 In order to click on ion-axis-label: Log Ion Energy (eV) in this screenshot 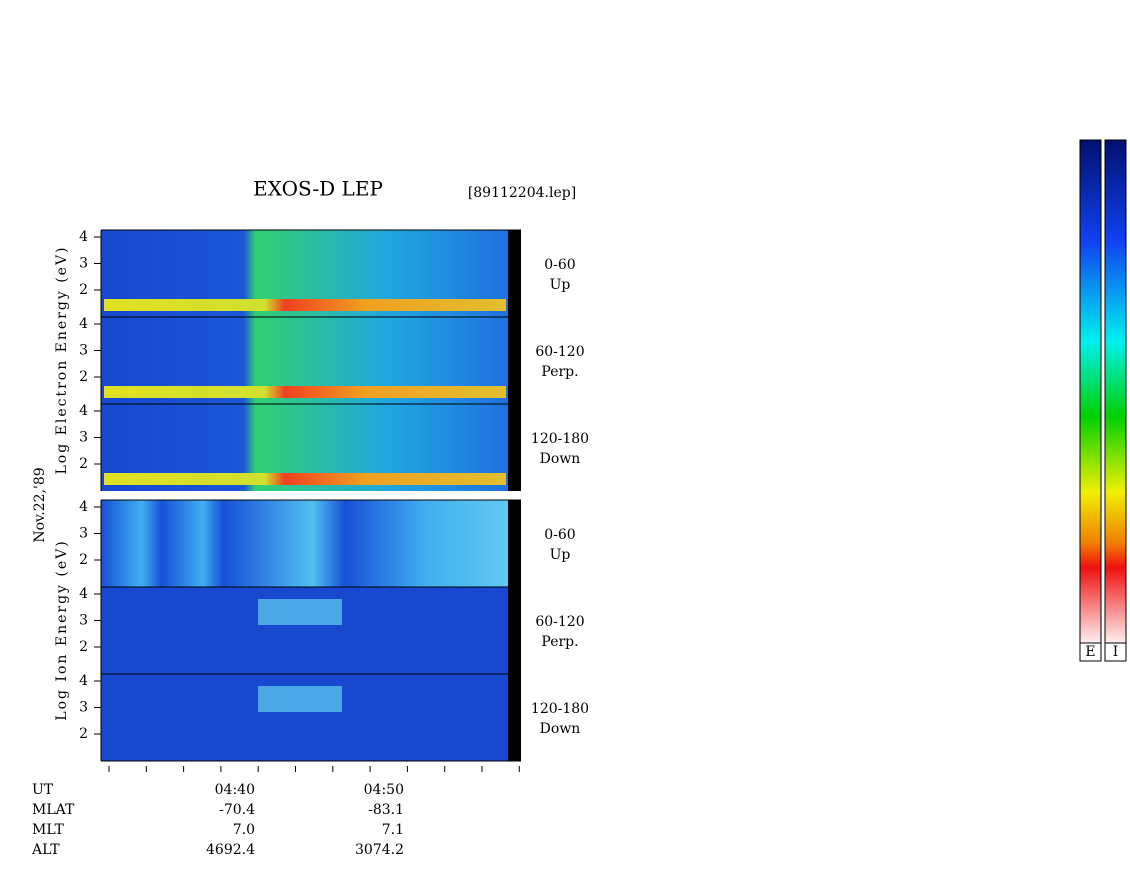, I will do `click(62, 629)`.